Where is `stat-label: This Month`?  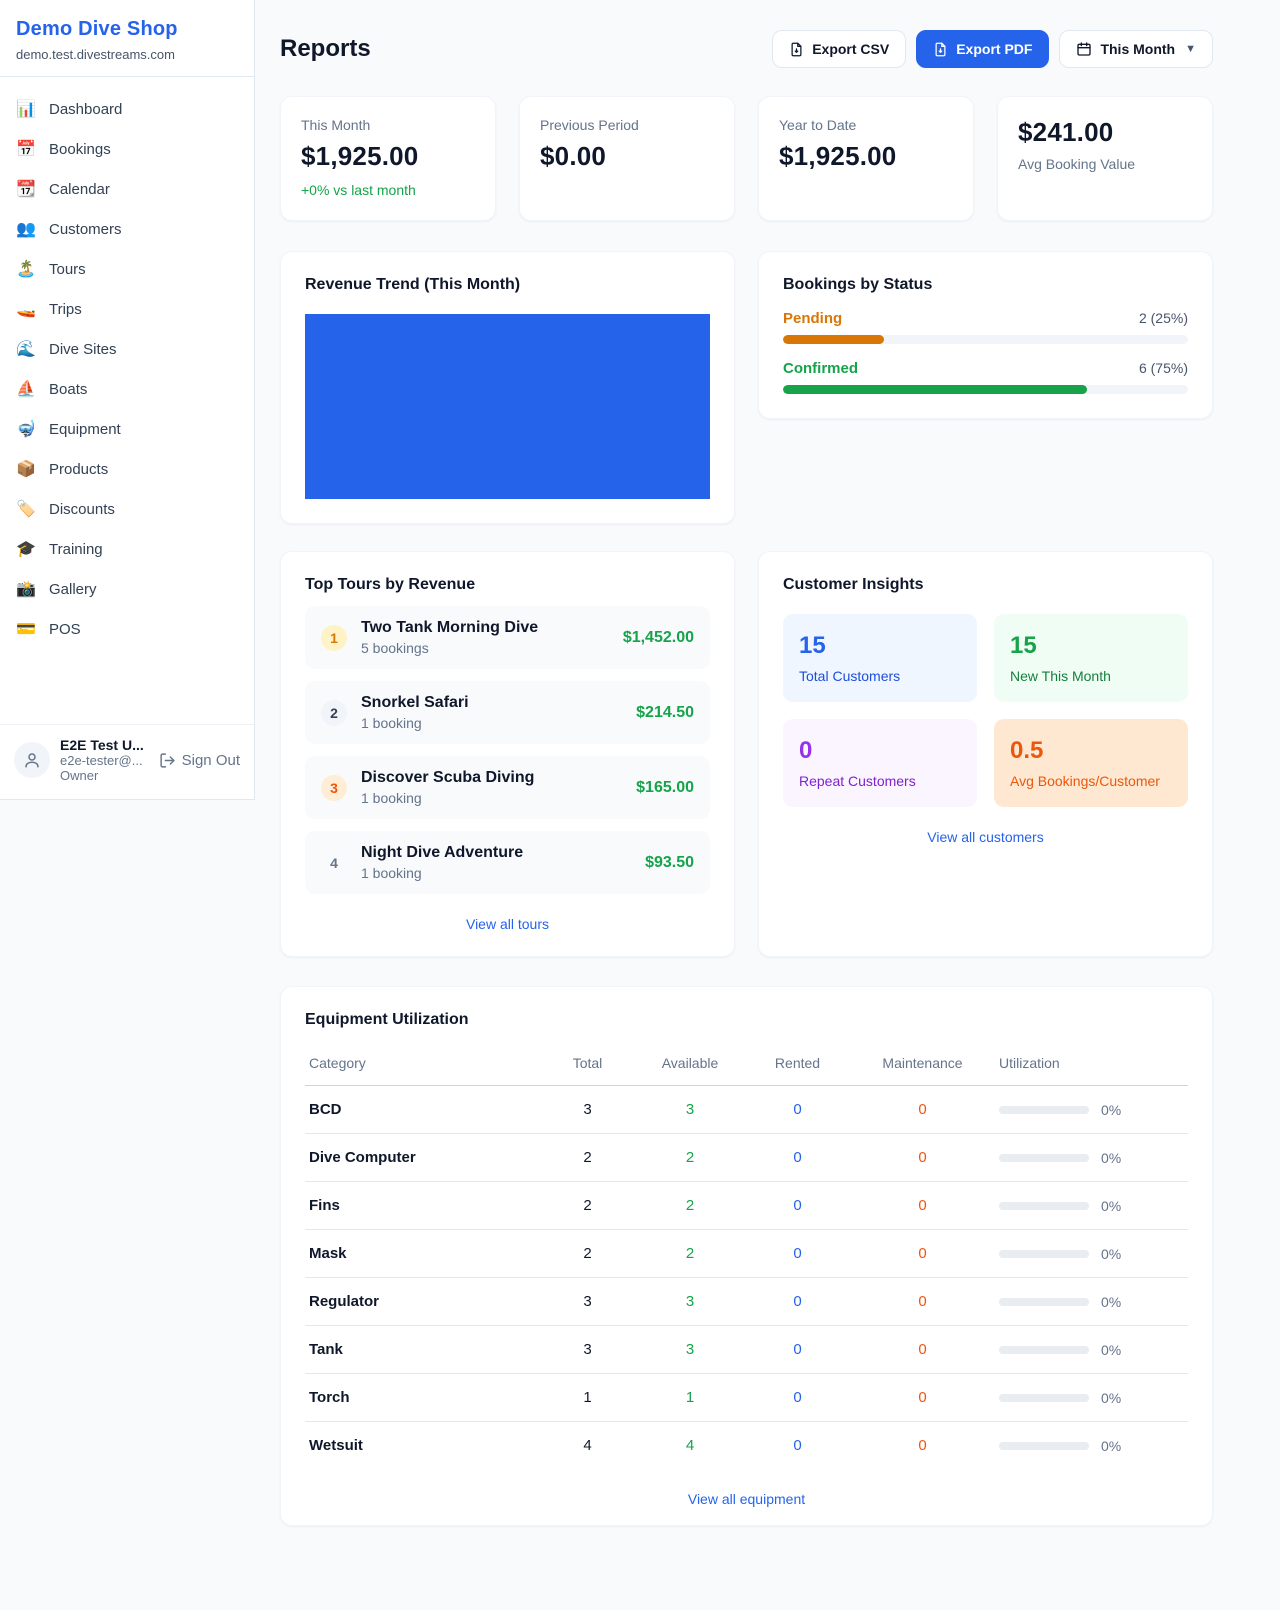
stat-label: This Month is located at coordinates (336, 125).